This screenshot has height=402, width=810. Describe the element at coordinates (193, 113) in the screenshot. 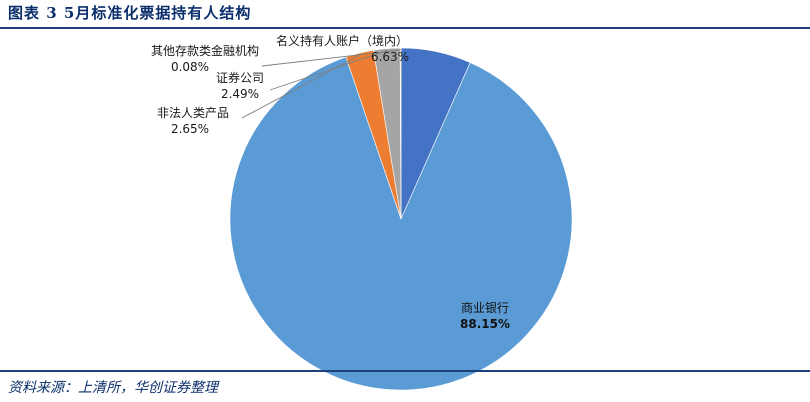

I see `slice-label-non-legal-person-products: 非法人类产品` at that location.